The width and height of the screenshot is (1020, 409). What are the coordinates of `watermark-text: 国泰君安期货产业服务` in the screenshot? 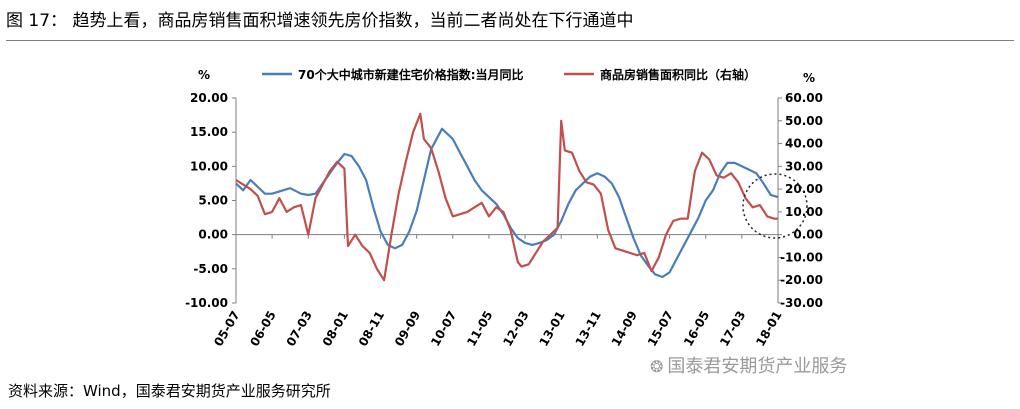 It's located at (757, 366).